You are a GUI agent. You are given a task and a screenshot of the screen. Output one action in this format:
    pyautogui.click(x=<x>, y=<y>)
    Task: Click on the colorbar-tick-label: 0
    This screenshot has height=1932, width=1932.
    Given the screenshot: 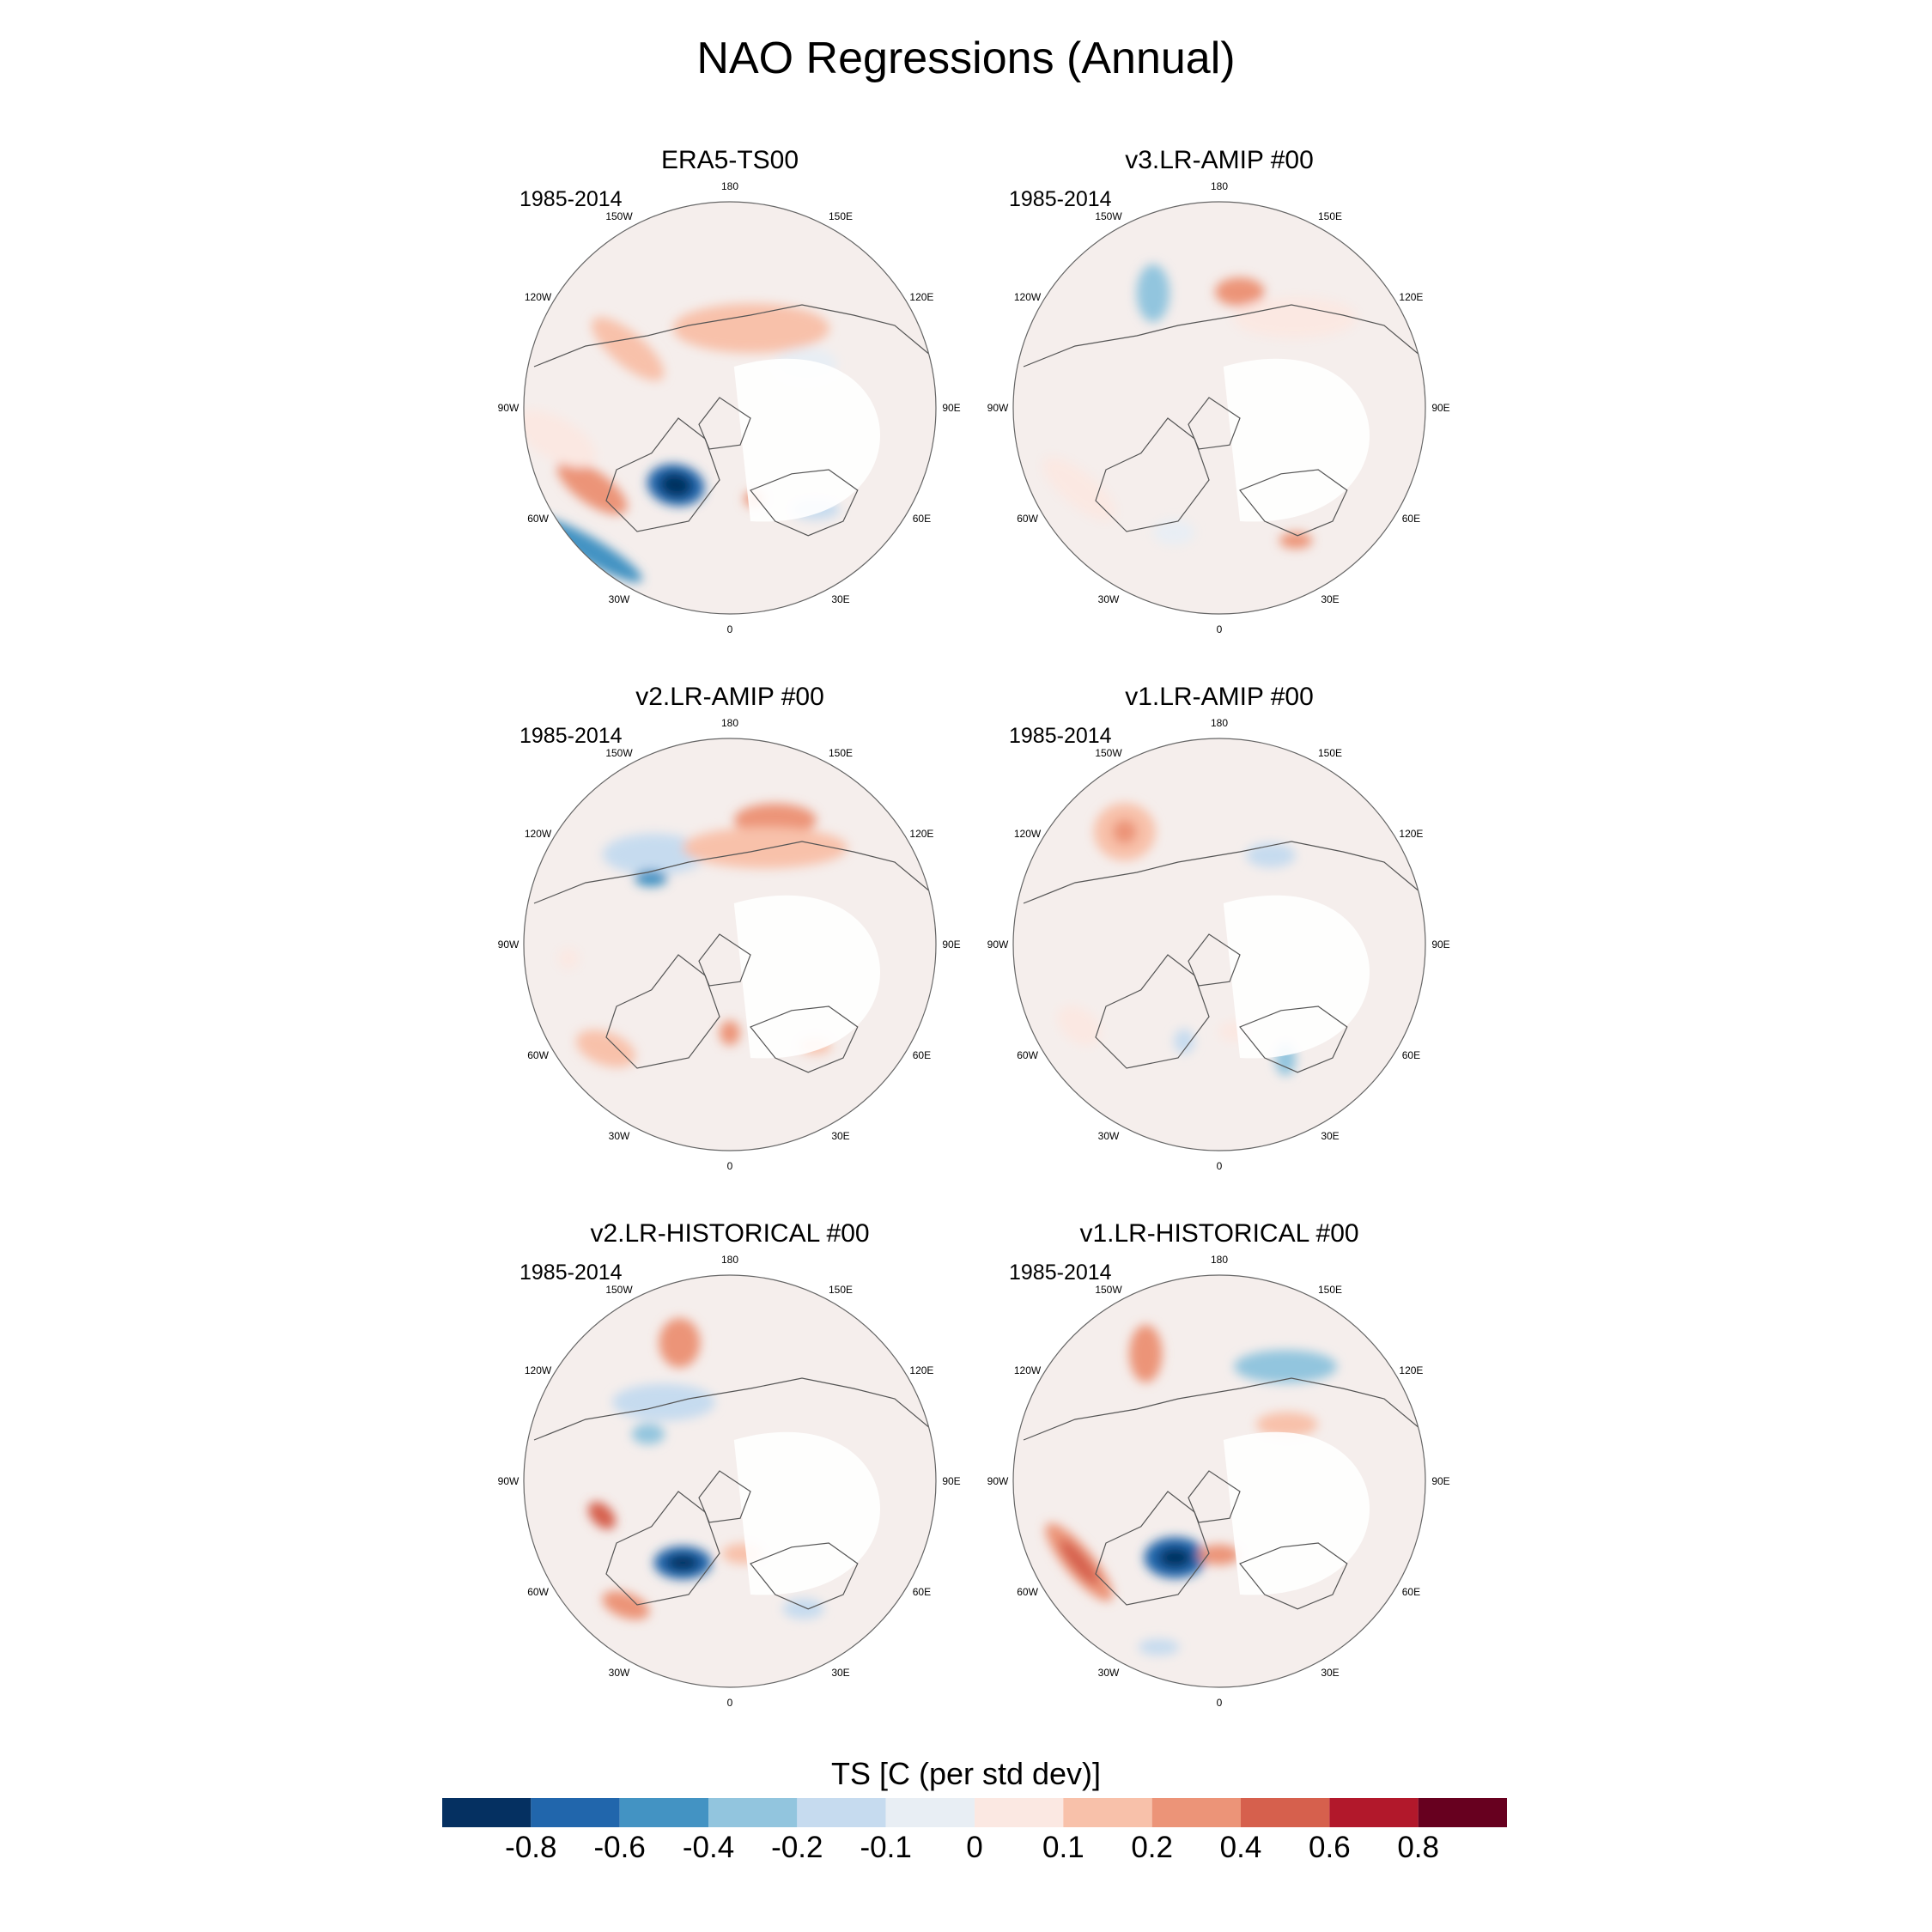 What is the action you would take?
    pyautogui.click(x=974, y=1848)
    